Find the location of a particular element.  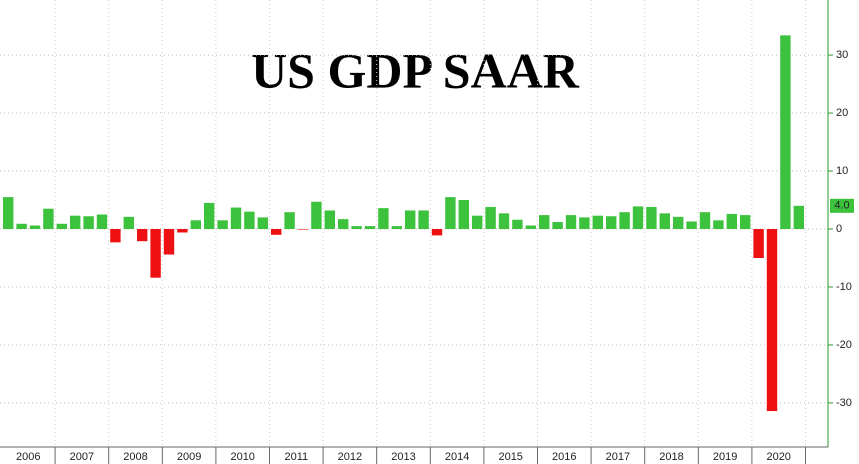

value-label: 4.0 is located at coordinates (841, 206).